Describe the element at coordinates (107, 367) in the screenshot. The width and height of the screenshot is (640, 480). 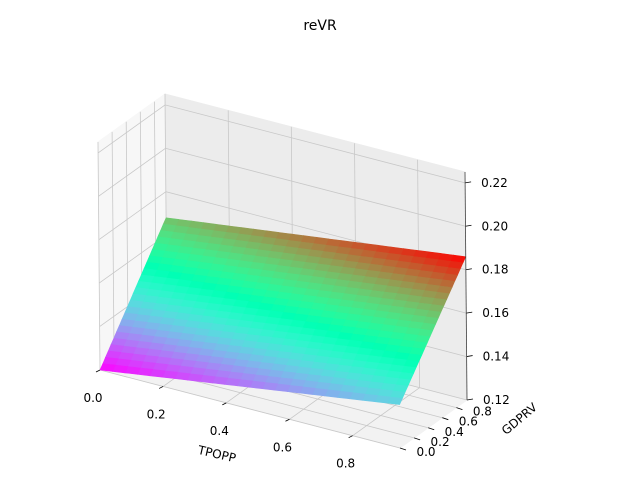
I see `surface-patch` at that location.